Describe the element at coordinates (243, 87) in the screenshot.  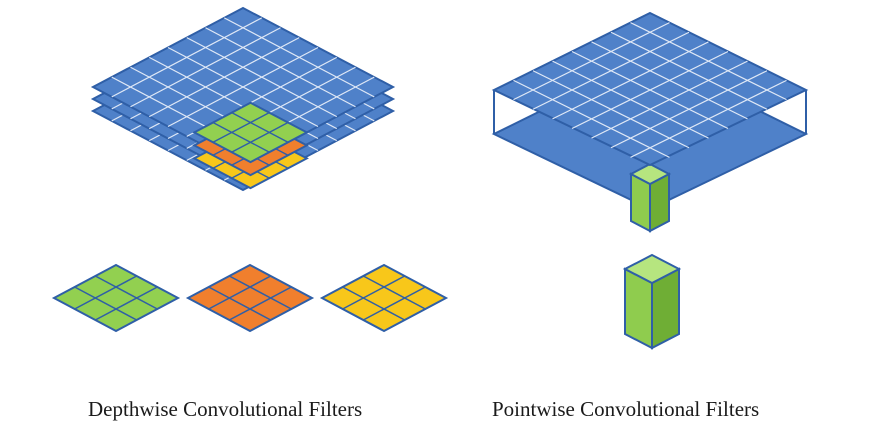
I see `input-layer-1-line` at that location.